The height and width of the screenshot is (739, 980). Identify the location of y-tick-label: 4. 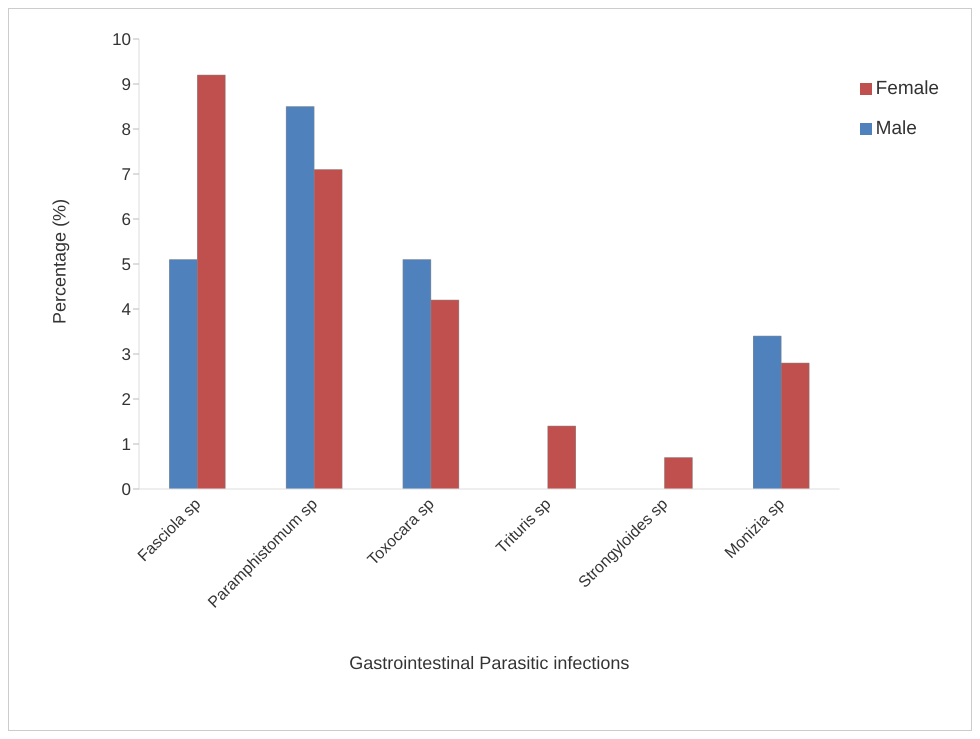
(126, 310).